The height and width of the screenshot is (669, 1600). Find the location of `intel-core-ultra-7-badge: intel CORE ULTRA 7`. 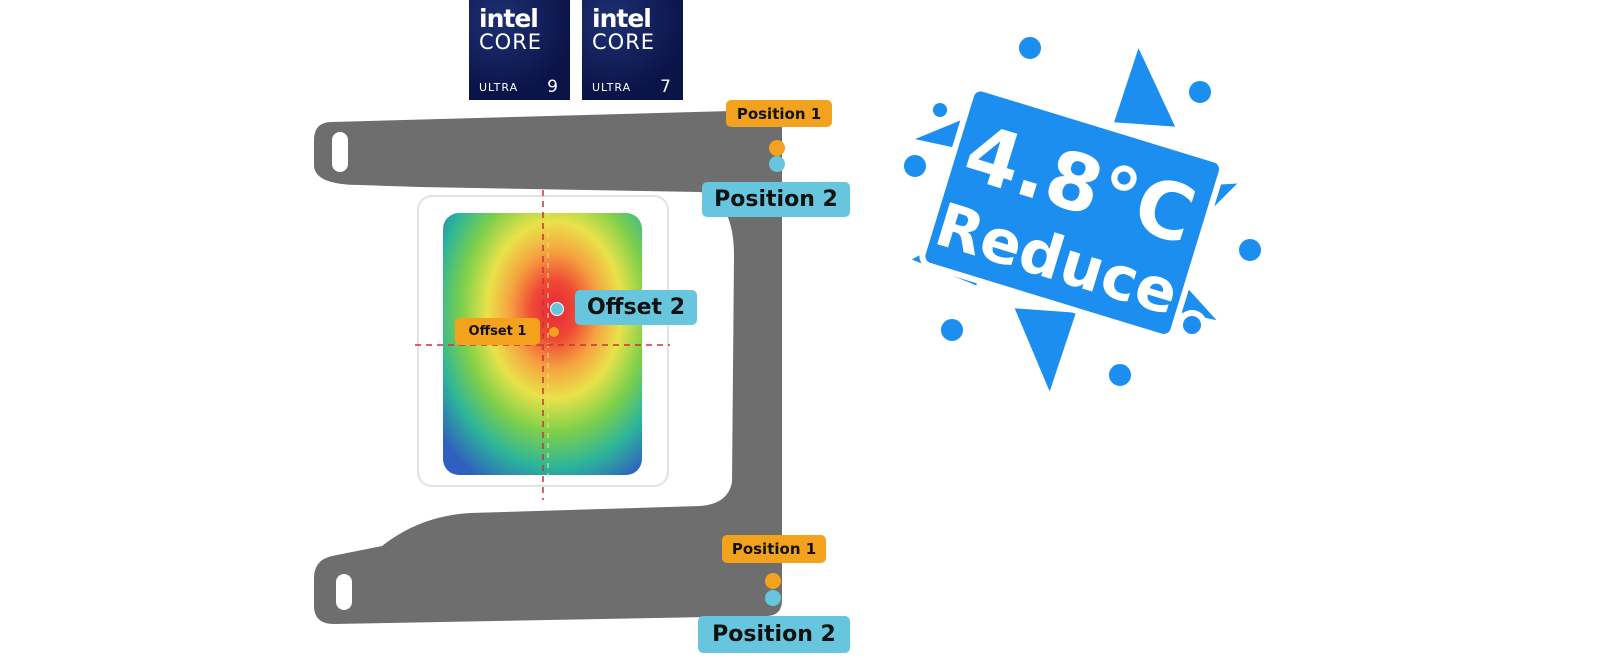

intel-core-ultra-7-badge: intel CORE ULTRA 7 is located at coordinates (632, 50).